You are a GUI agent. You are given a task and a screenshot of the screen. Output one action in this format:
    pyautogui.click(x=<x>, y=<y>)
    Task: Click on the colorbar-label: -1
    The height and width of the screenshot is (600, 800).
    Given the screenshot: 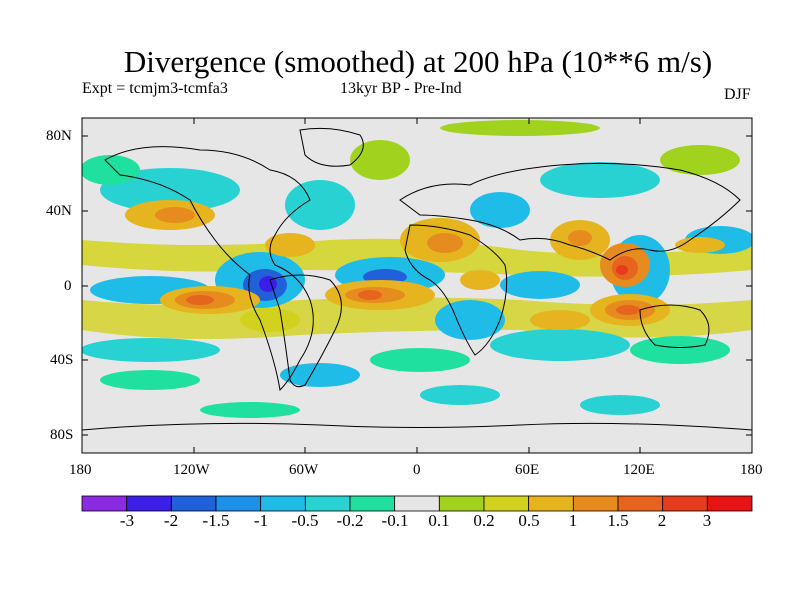 What is the action you would take?
    pyautogui.click(x=261, y=520)
    